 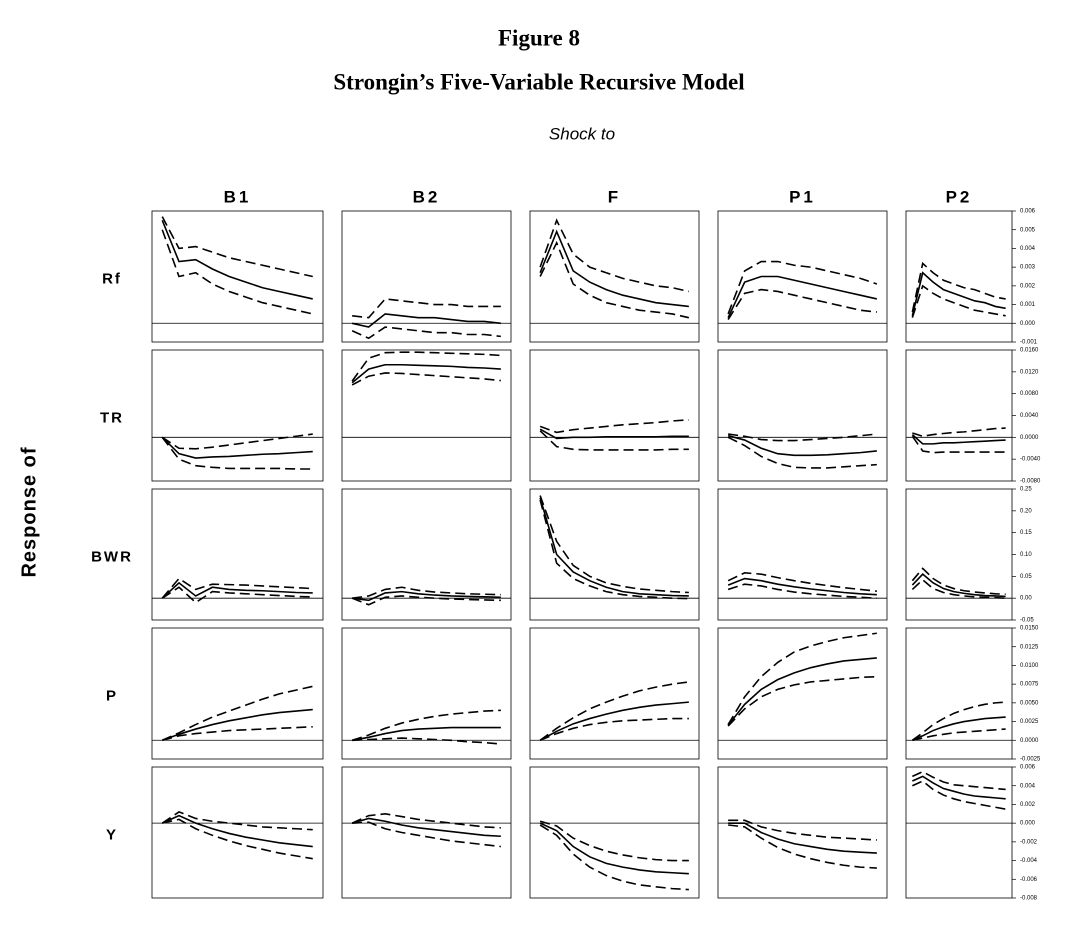 I want to click on row-label: Y, so click(x=112, y=834).